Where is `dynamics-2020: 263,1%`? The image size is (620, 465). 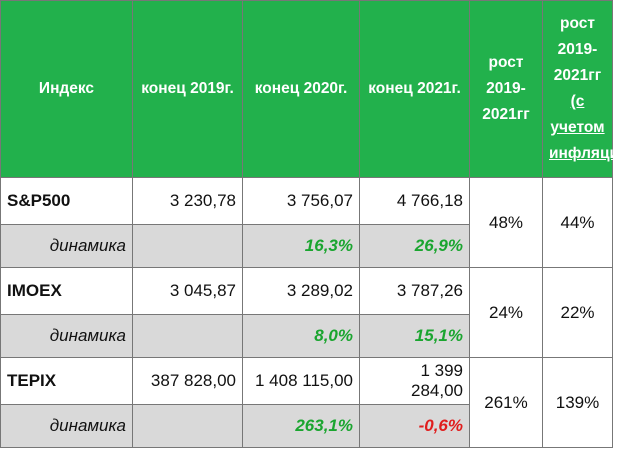
dynamics-2020: 263,1% is located at coordinates (301, 426).